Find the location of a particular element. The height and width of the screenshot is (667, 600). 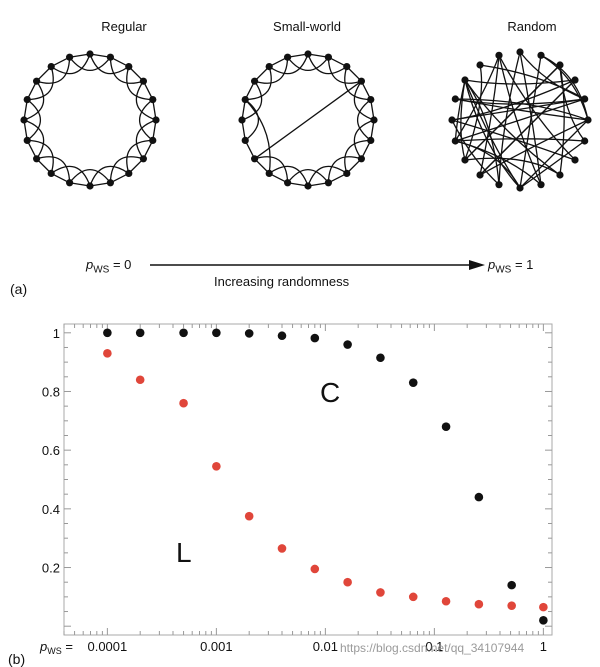

right-arrow-icon is located at coordinates (317, 265).